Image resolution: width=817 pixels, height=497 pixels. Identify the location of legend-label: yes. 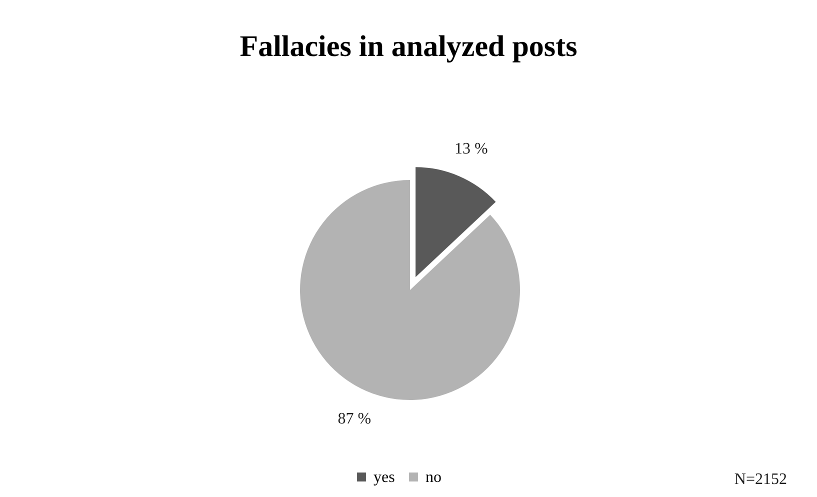
(384, 477).